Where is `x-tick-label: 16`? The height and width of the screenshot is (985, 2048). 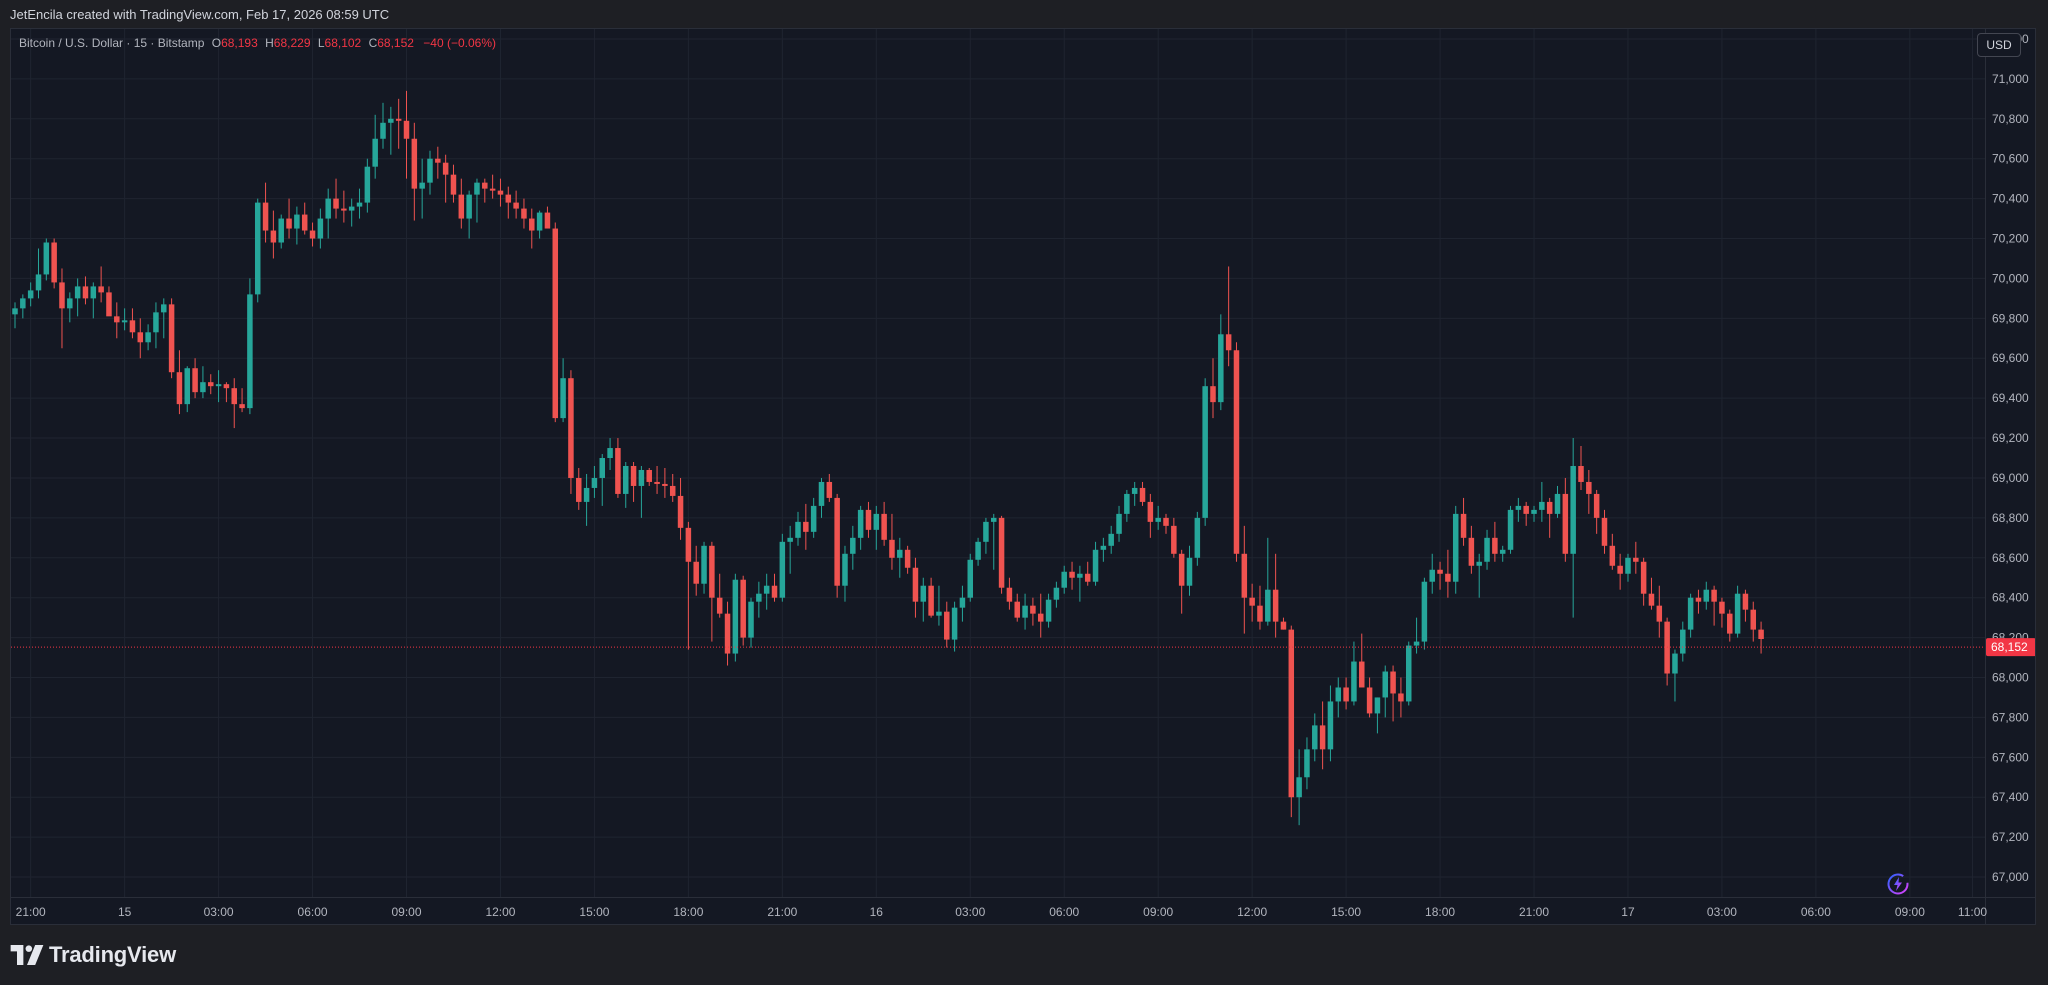 x-tick-label: 16 is located at coordinates (877, 912).